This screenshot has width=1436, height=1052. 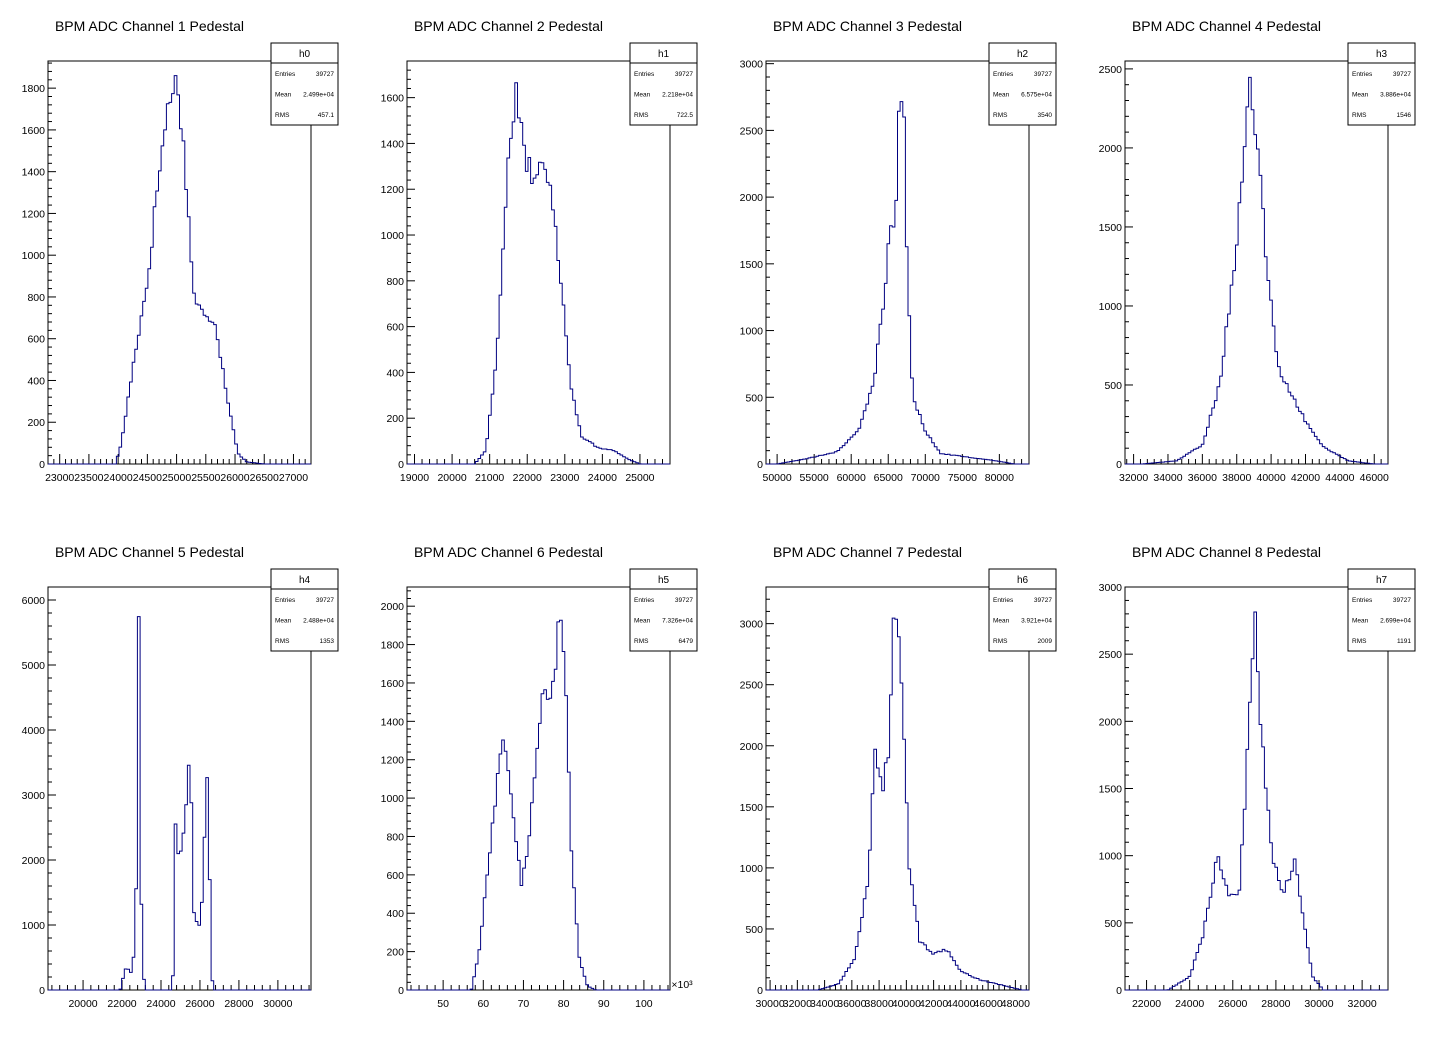 I want to click on x-tick-label: 19000, so click(x=414, y=478).